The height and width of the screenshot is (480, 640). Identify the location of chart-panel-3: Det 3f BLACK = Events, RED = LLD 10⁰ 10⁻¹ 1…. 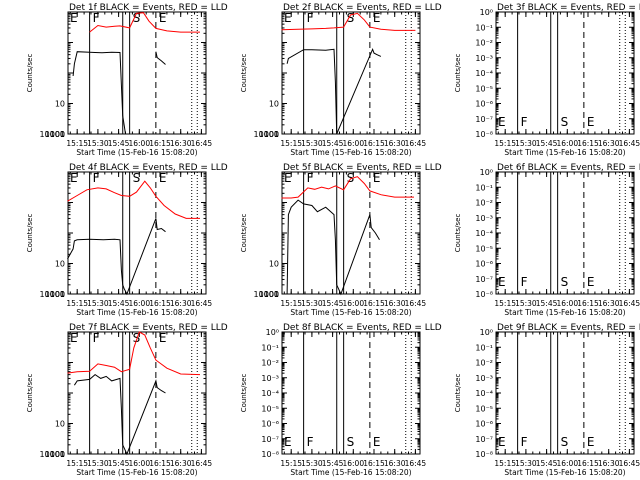
(547, 80).